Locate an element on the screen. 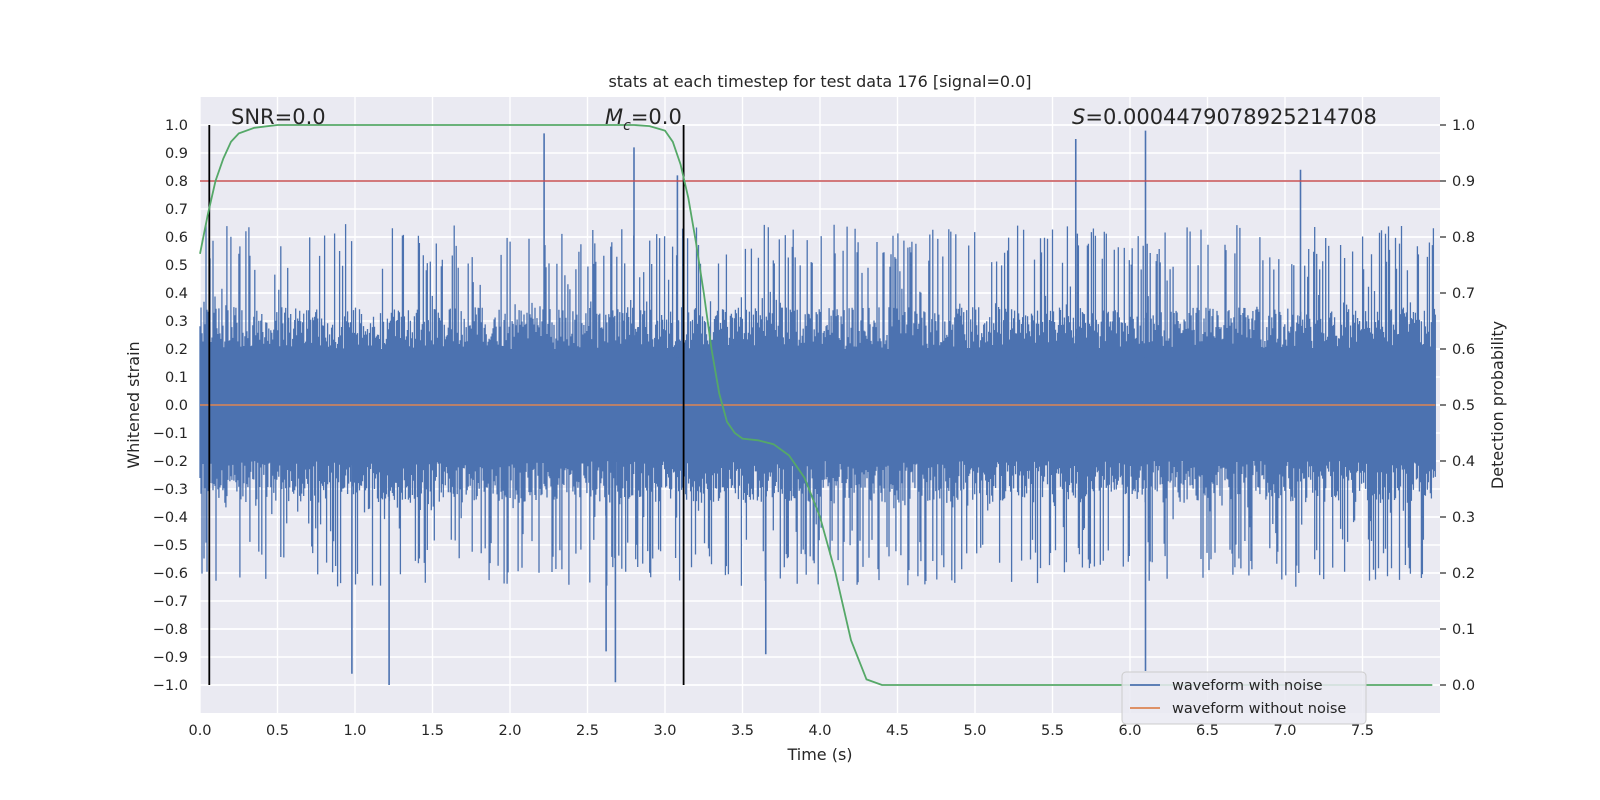 This screenshot has width=1600, height=800. x-tick-label: 4.5 is located at coordinates (897, 731).